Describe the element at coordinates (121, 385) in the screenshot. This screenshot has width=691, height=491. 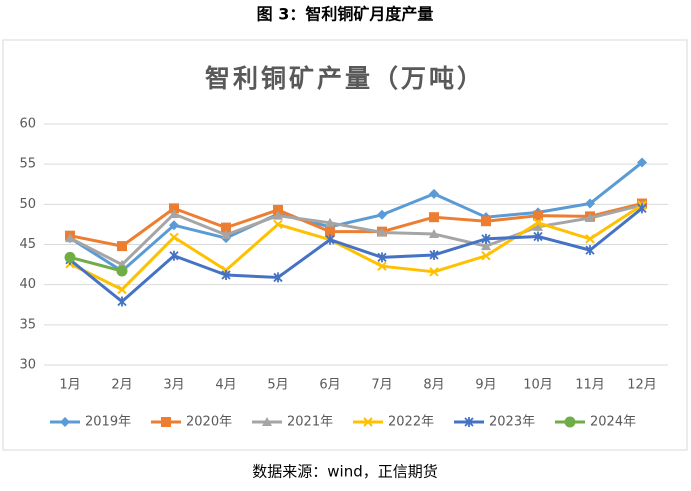
I see `x-tick-label: 2月` at that location.